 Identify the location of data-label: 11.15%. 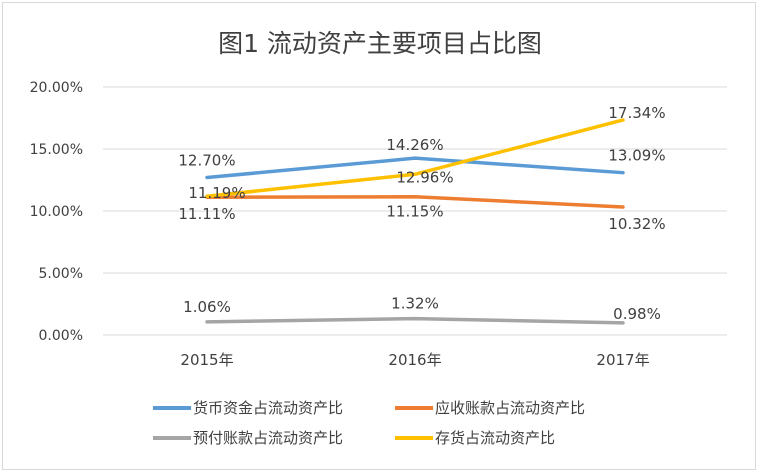
(414, 212).